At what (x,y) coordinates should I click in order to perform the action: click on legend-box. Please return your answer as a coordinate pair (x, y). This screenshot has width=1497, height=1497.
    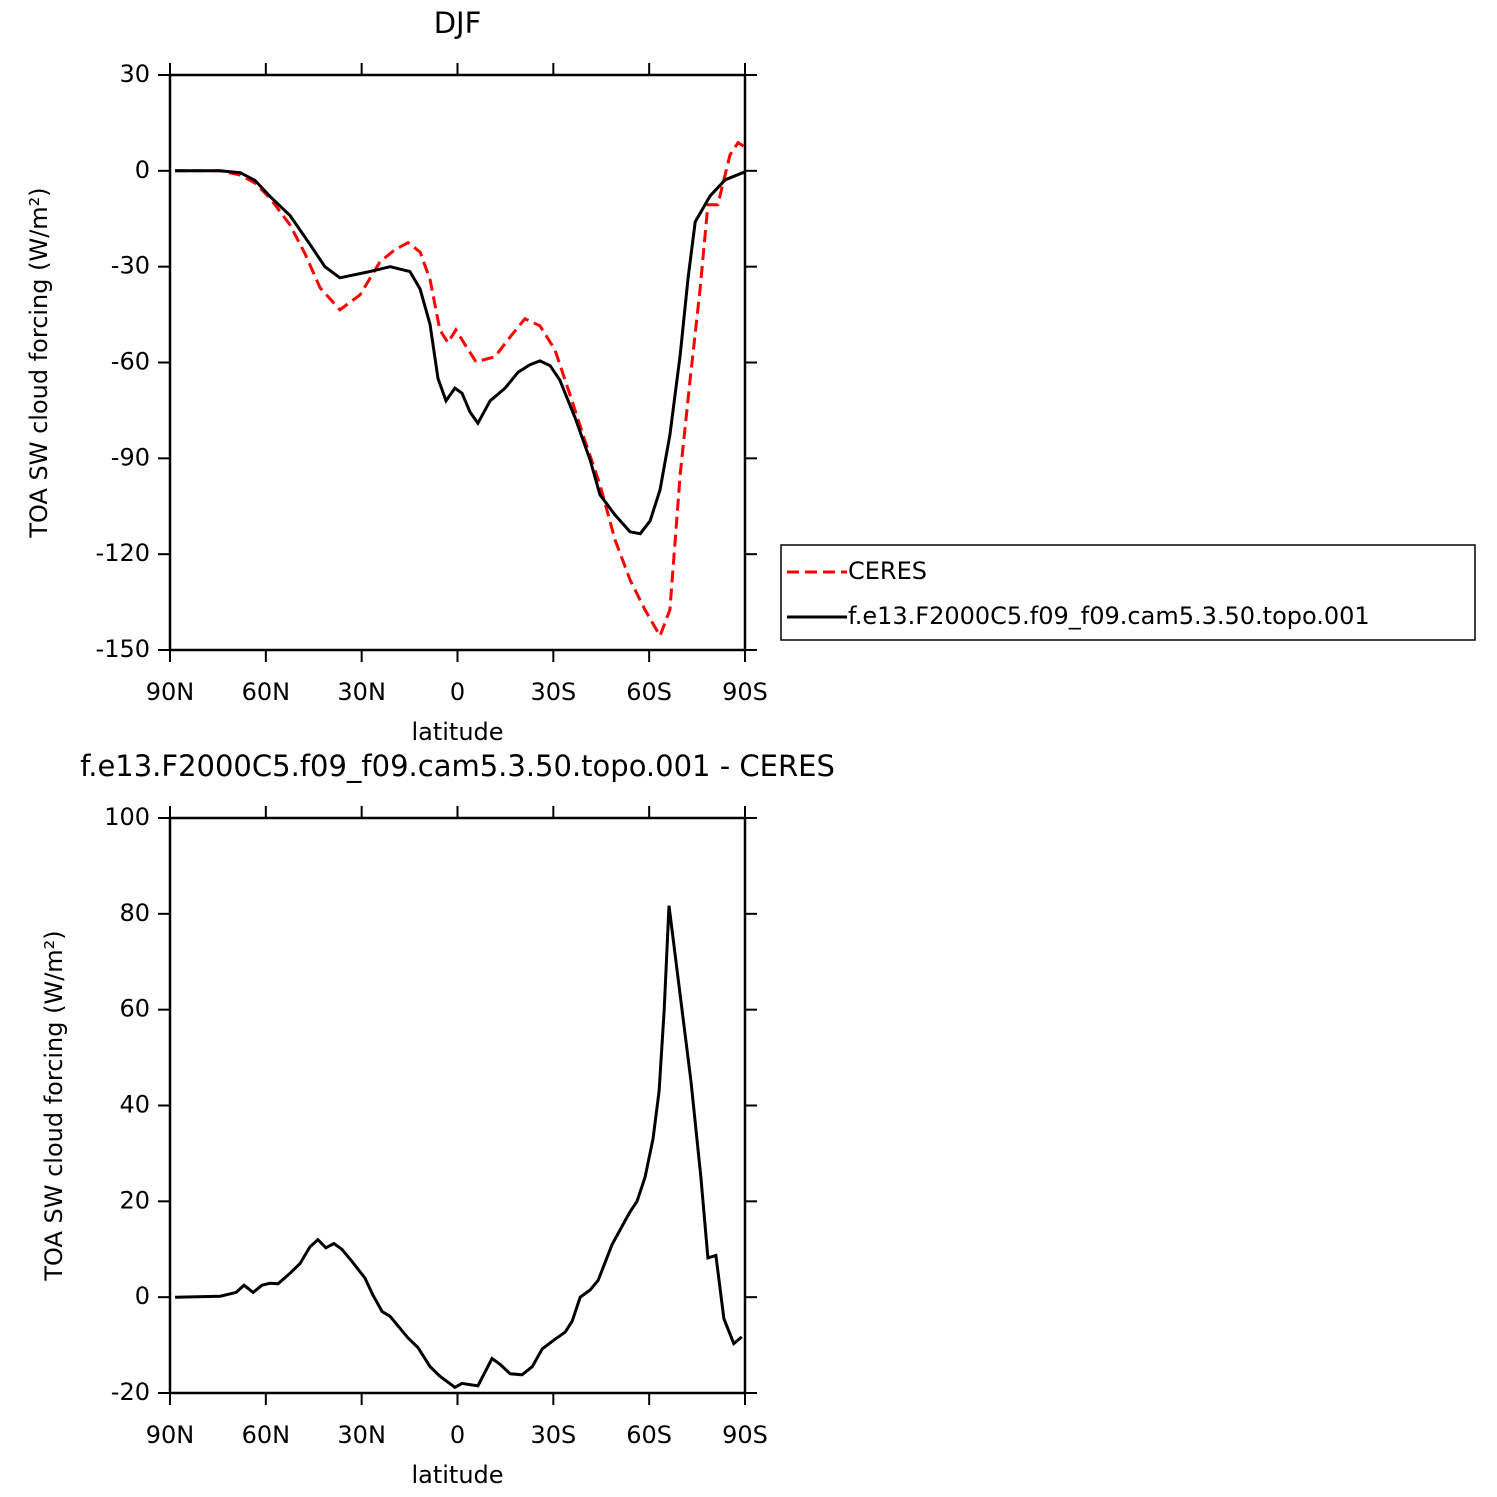
    Looking at the image, I should click on (1128, 592).